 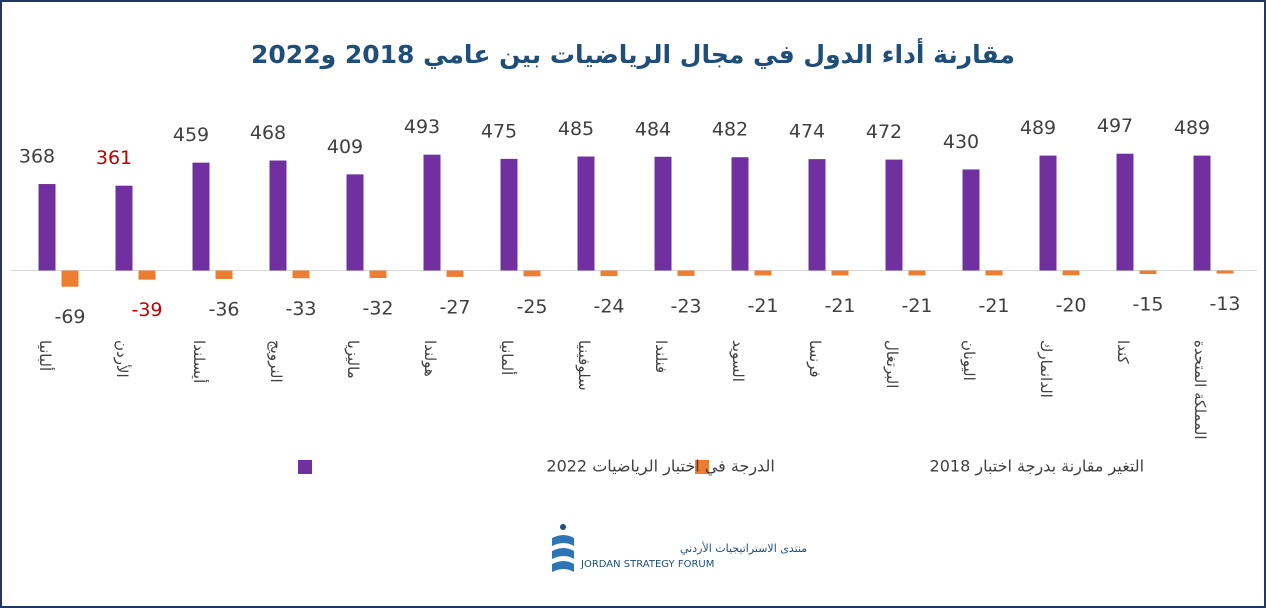 I want to click on value-label: 493, so click(x=422, y=127).